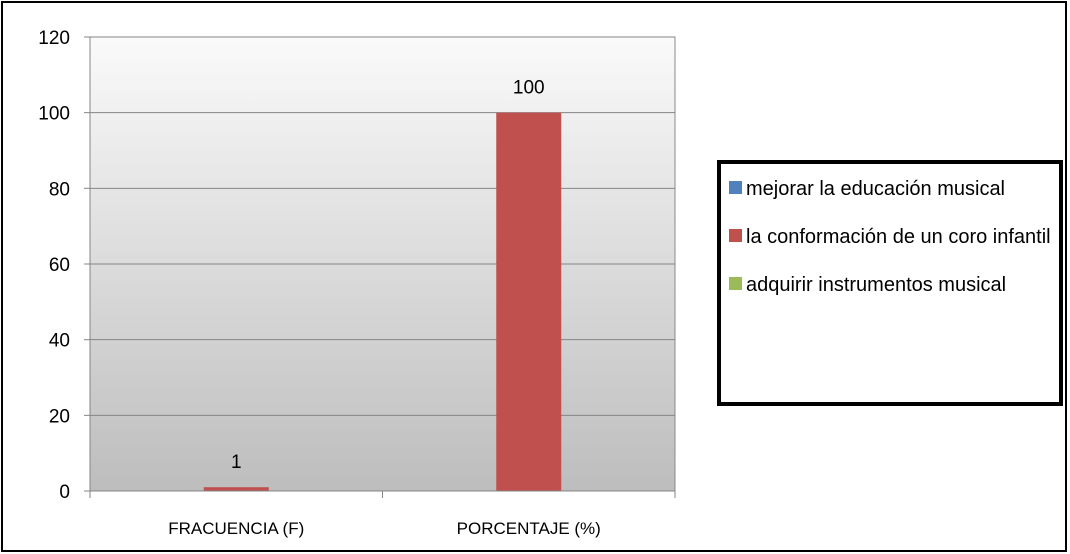  What do you see at coordinates (236, 528) in the screenshot?
I see `x-category-label: FRACUENCIA (F)` at bounding box center [236, 528].